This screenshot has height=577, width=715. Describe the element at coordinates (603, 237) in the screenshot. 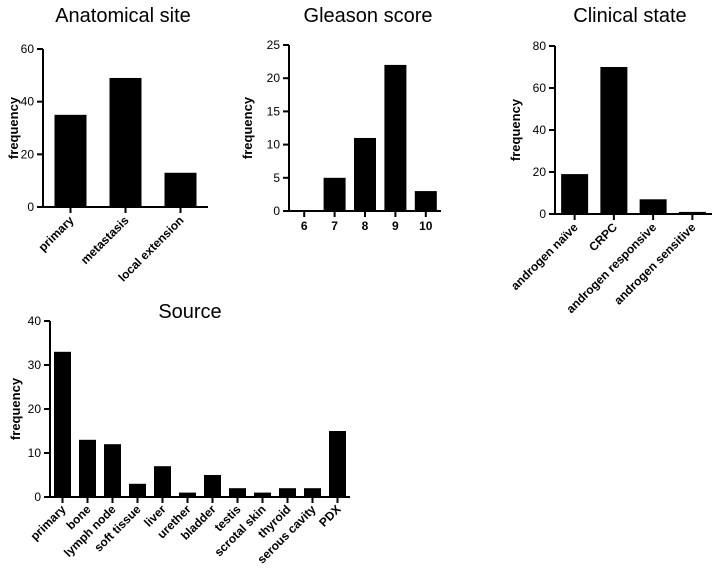

I see `x-tick-label: CRPC` at that location.